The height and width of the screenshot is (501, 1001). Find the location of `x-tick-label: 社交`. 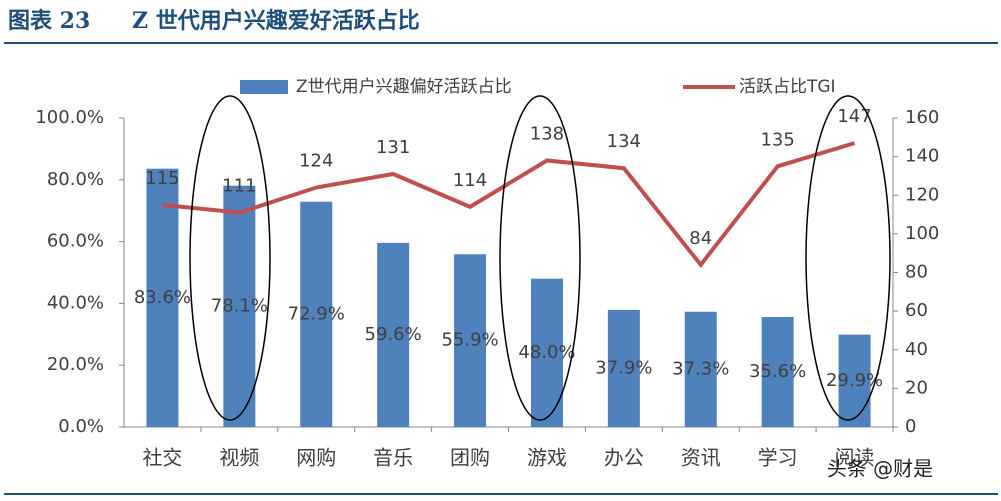

x-tick-label: 社交 is located at coordinates (162, 458).